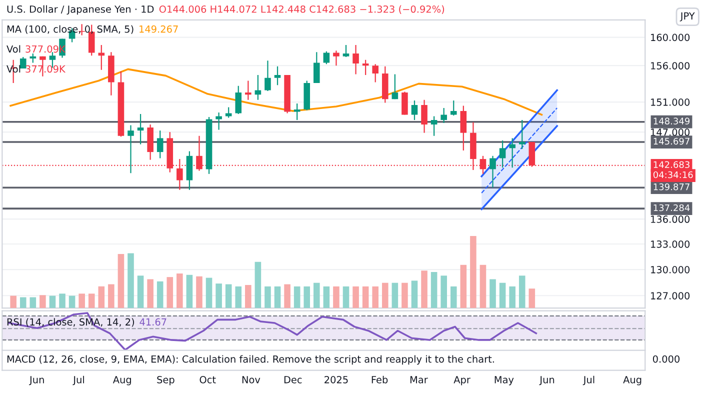 The height and width of the screenshot is (399, 720). Describe the element at coordinates (670, 102) in the screenshot. I see `y-tick-label: 151.000` at that location.